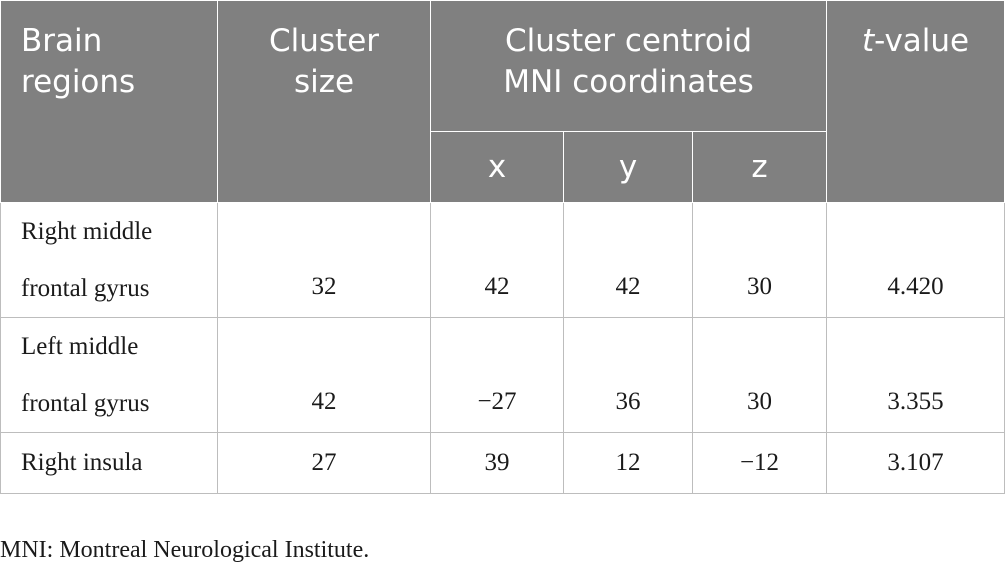 The height and width of the screenshot is (570, 1005). I want to click on header-z: z, so click(759, 167).